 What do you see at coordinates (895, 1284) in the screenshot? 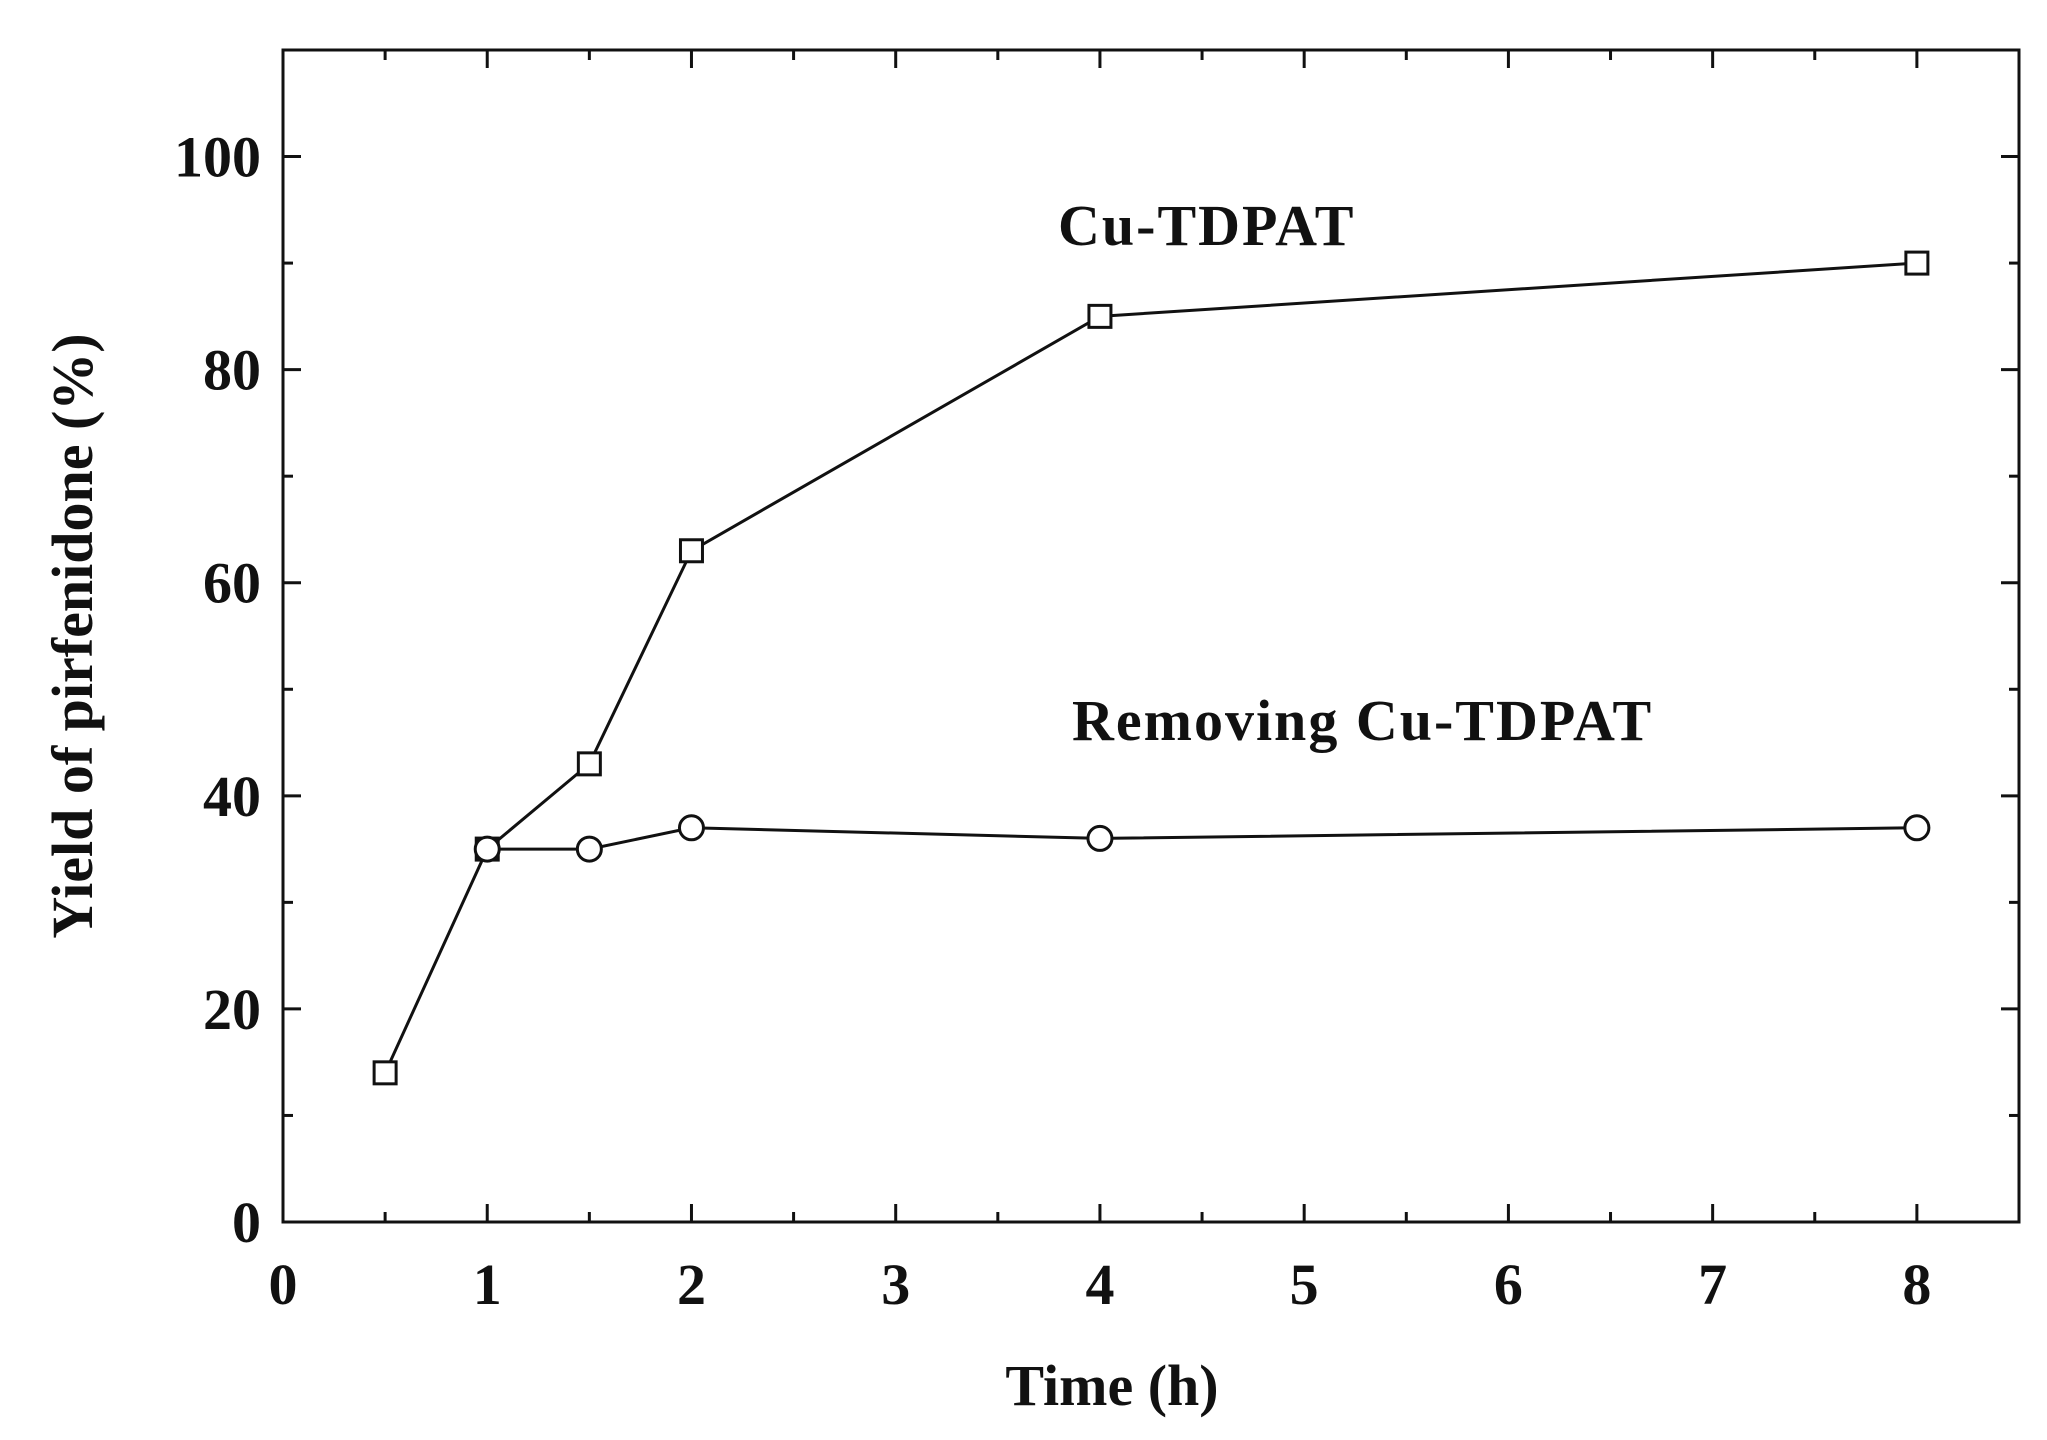
I see `x-tick-label: 3` at bounding box center [895, 1284].